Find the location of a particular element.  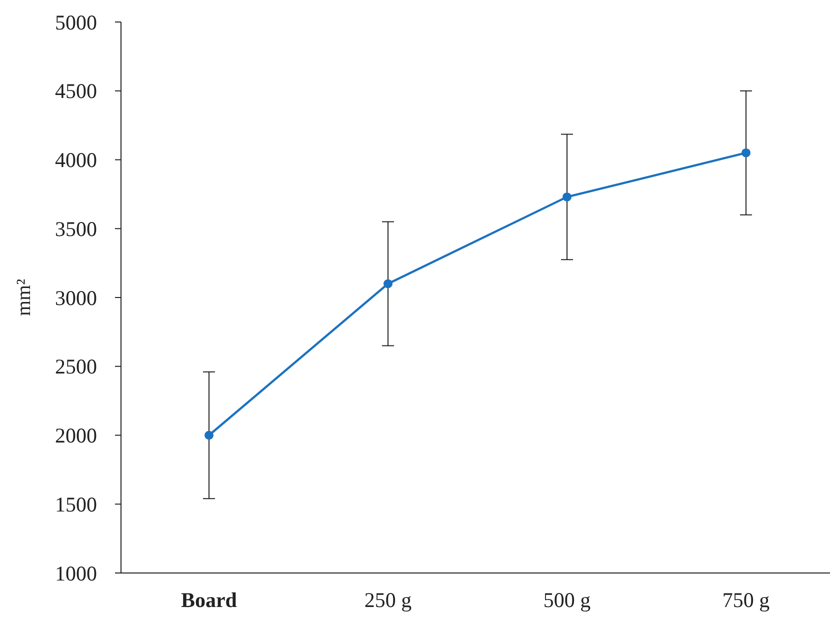

x-tick-label: 250 g is located at coordinates (388, 600).